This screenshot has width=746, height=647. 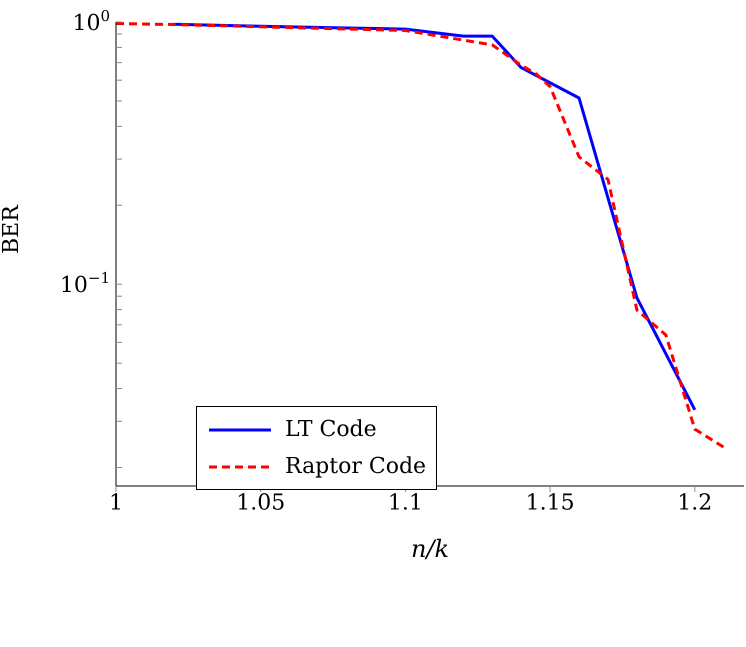 What do you see at coordinates (430, 549) in the screenshot?
I see `x-axis-title: n/k` at bounding box center [430, 549].